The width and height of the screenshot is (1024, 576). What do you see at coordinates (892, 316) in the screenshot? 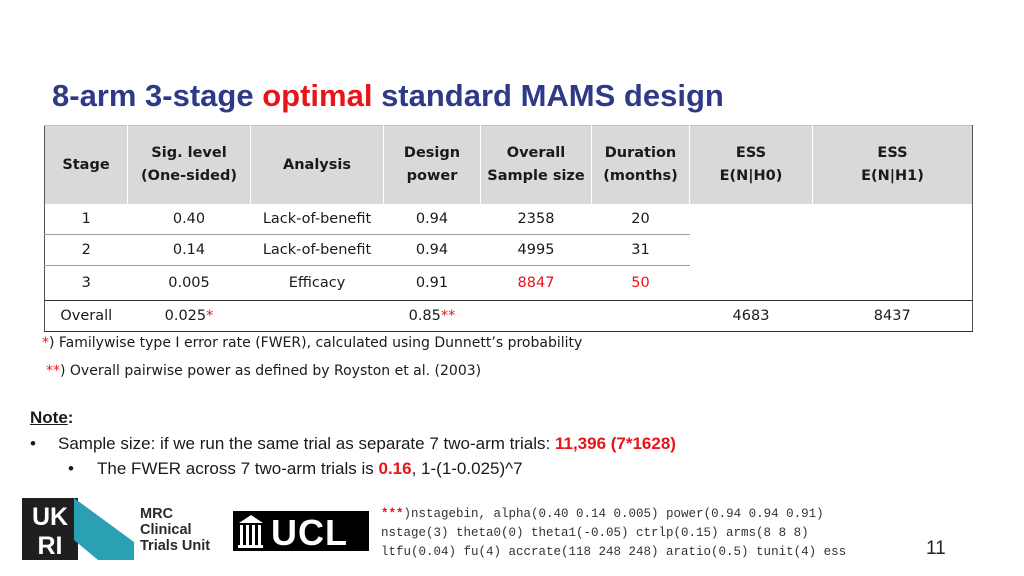
I see `cell-ess-h1: 8437` at bounding box center [892, 316].